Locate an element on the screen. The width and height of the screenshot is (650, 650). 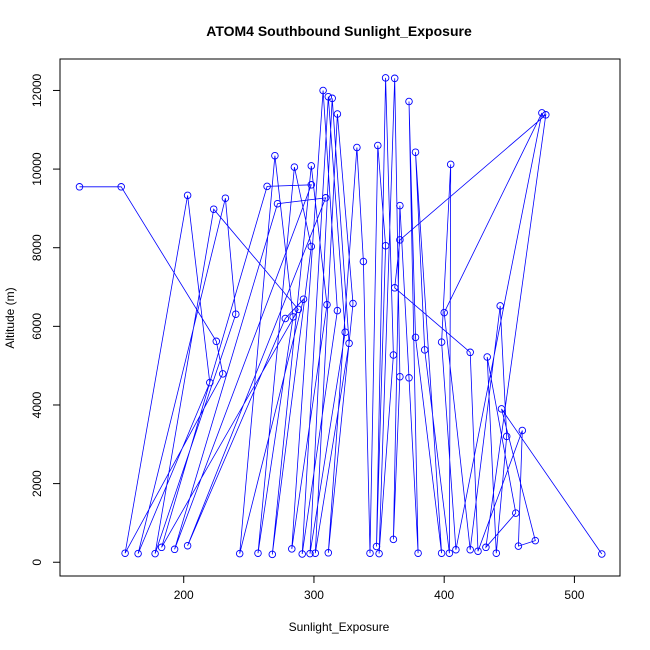
x-axis: 200 300 400 500 is located at coordinates (379, 588).